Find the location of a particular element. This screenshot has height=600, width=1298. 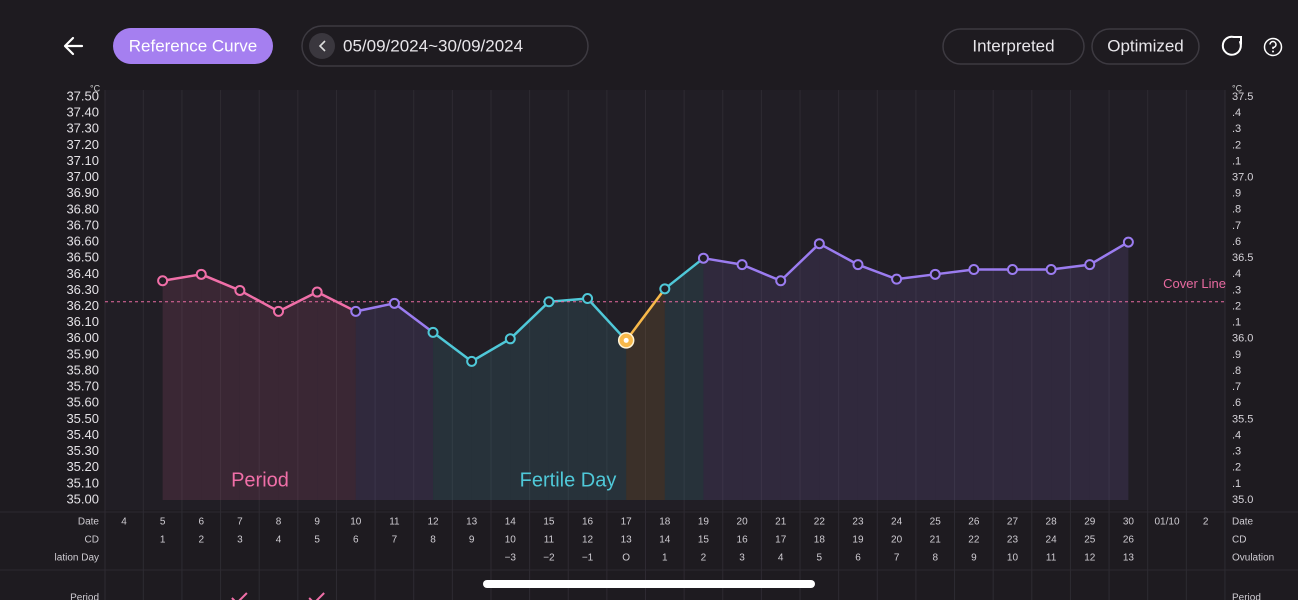

refresh-button is located at coordinates (1231, 45).